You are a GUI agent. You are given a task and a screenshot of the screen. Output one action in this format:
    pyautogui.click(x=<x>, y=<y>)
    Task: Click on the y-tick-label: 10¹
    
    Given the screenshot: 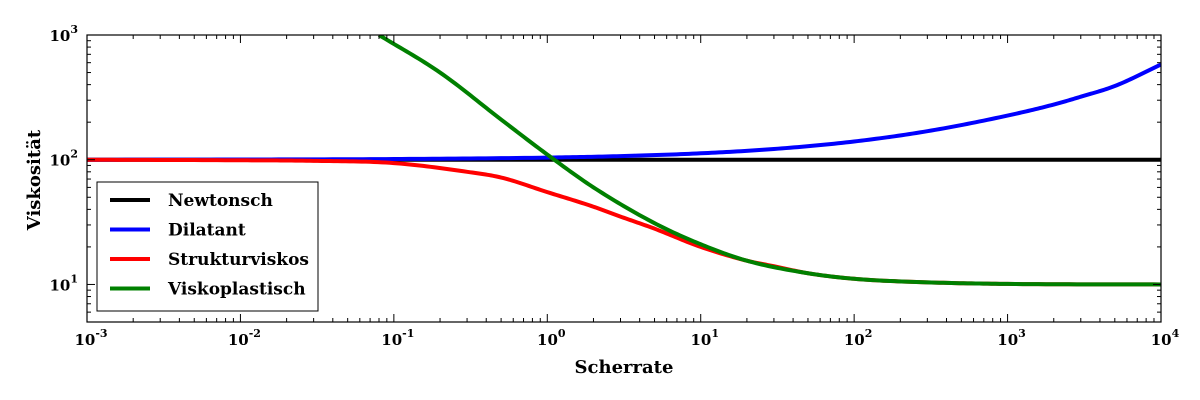 What is the action you would take?
    pyautogui.click(x=63, y=283)
    